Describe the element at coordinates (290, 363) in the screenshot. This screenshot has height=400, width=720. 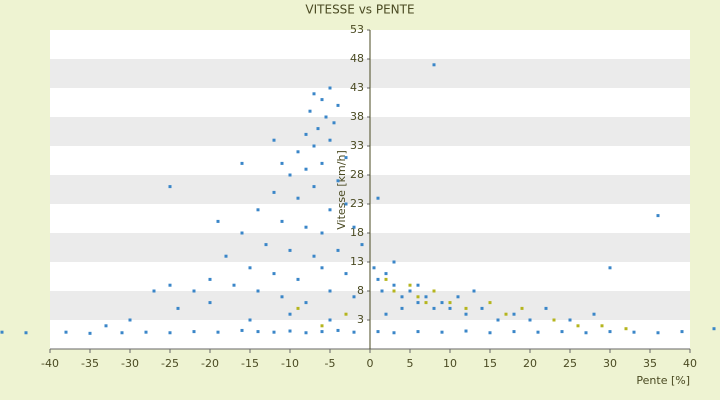
I see `x-tick-label: -10` at that location.